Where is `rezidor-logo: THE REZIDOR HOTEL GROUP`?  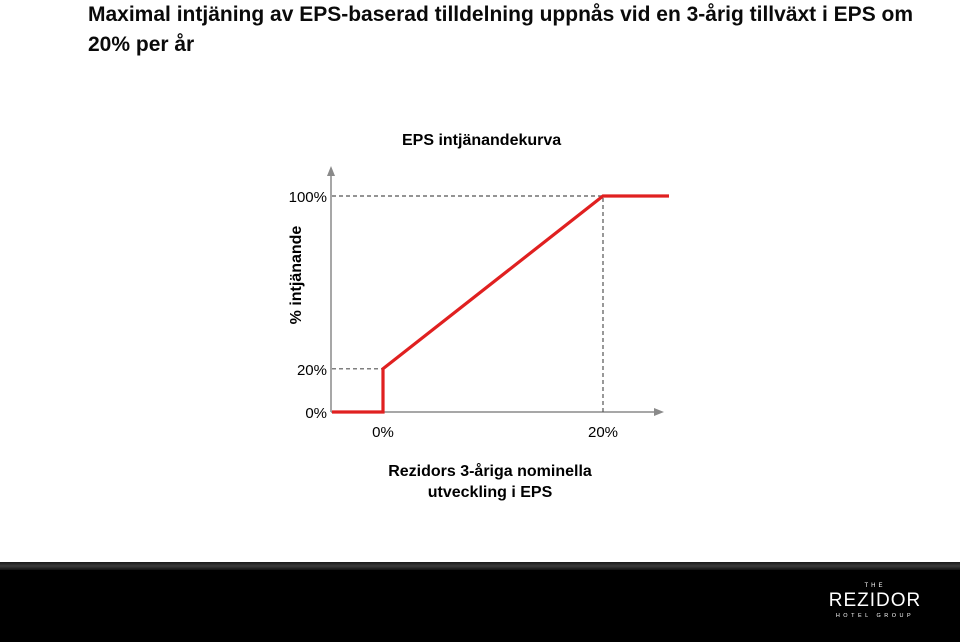 rezidor-logo: THE REZIDOR HOTEL GROUP is located at coordinates (875, 601).